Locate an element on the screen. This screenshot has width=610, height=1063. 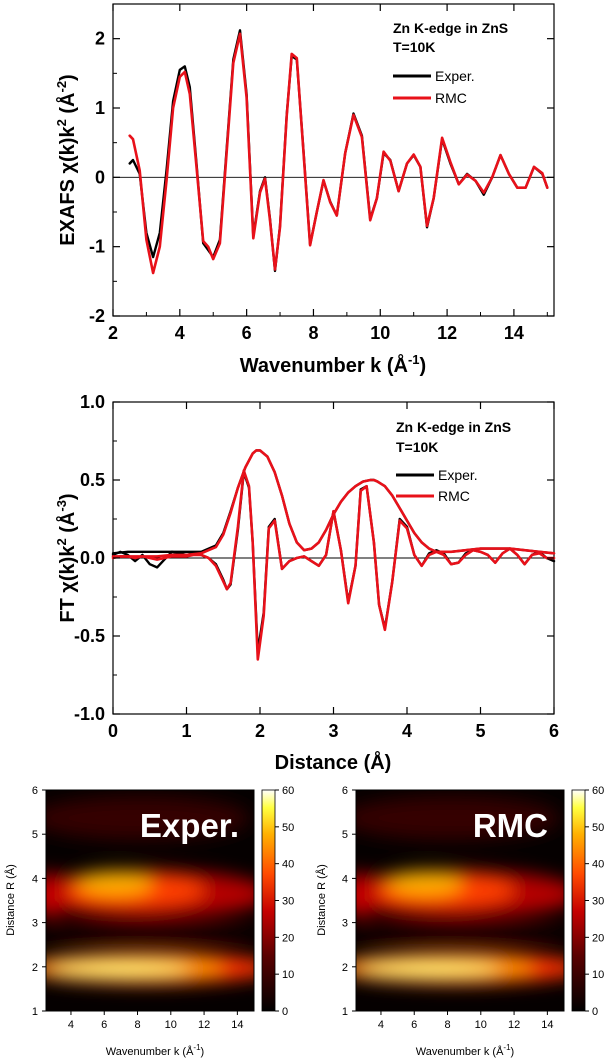
y-tick-label: 0.0 is located at coordinates (92, 558).